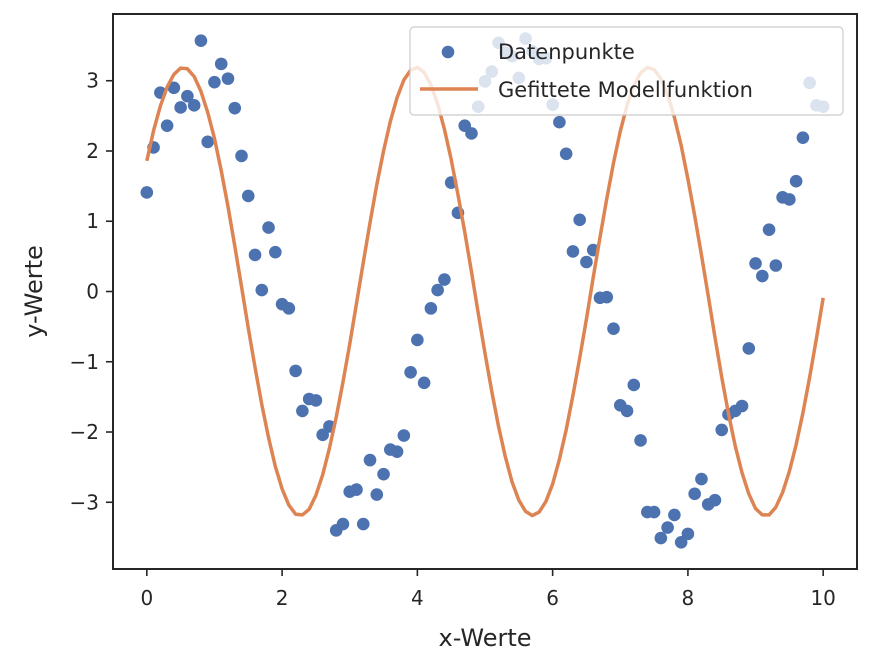 The height and width of the screenshot is (667, 871). I want to click on legend-marker-datenpunkte, so click(448, 52).